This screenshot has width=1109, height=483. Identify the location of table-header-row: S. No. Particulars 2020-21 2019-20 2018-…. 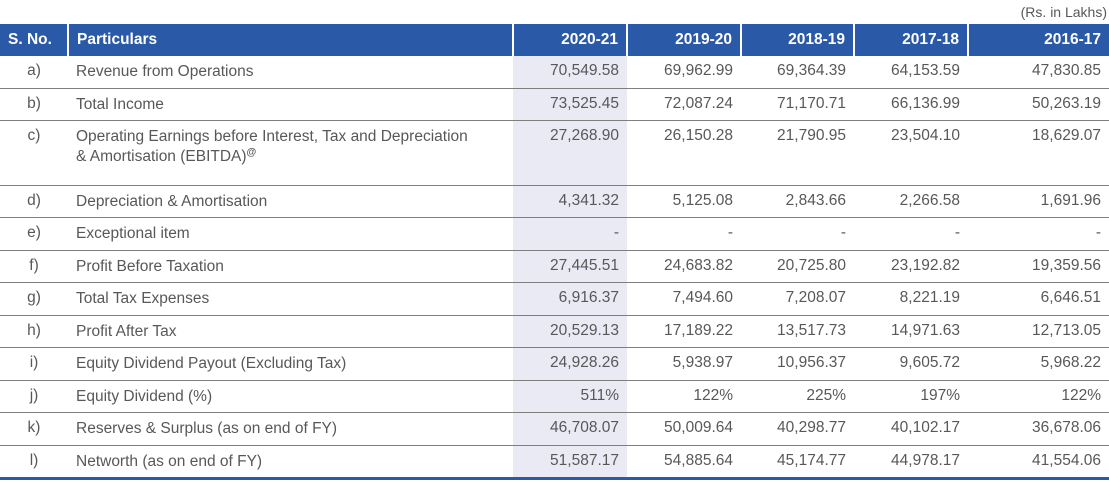
(554, 40).